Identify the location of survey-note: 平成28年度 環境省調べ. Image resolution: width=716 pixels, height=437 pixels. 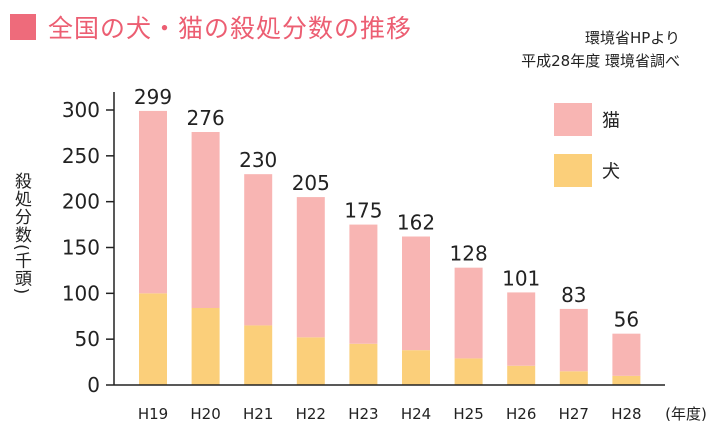
(600, 61).